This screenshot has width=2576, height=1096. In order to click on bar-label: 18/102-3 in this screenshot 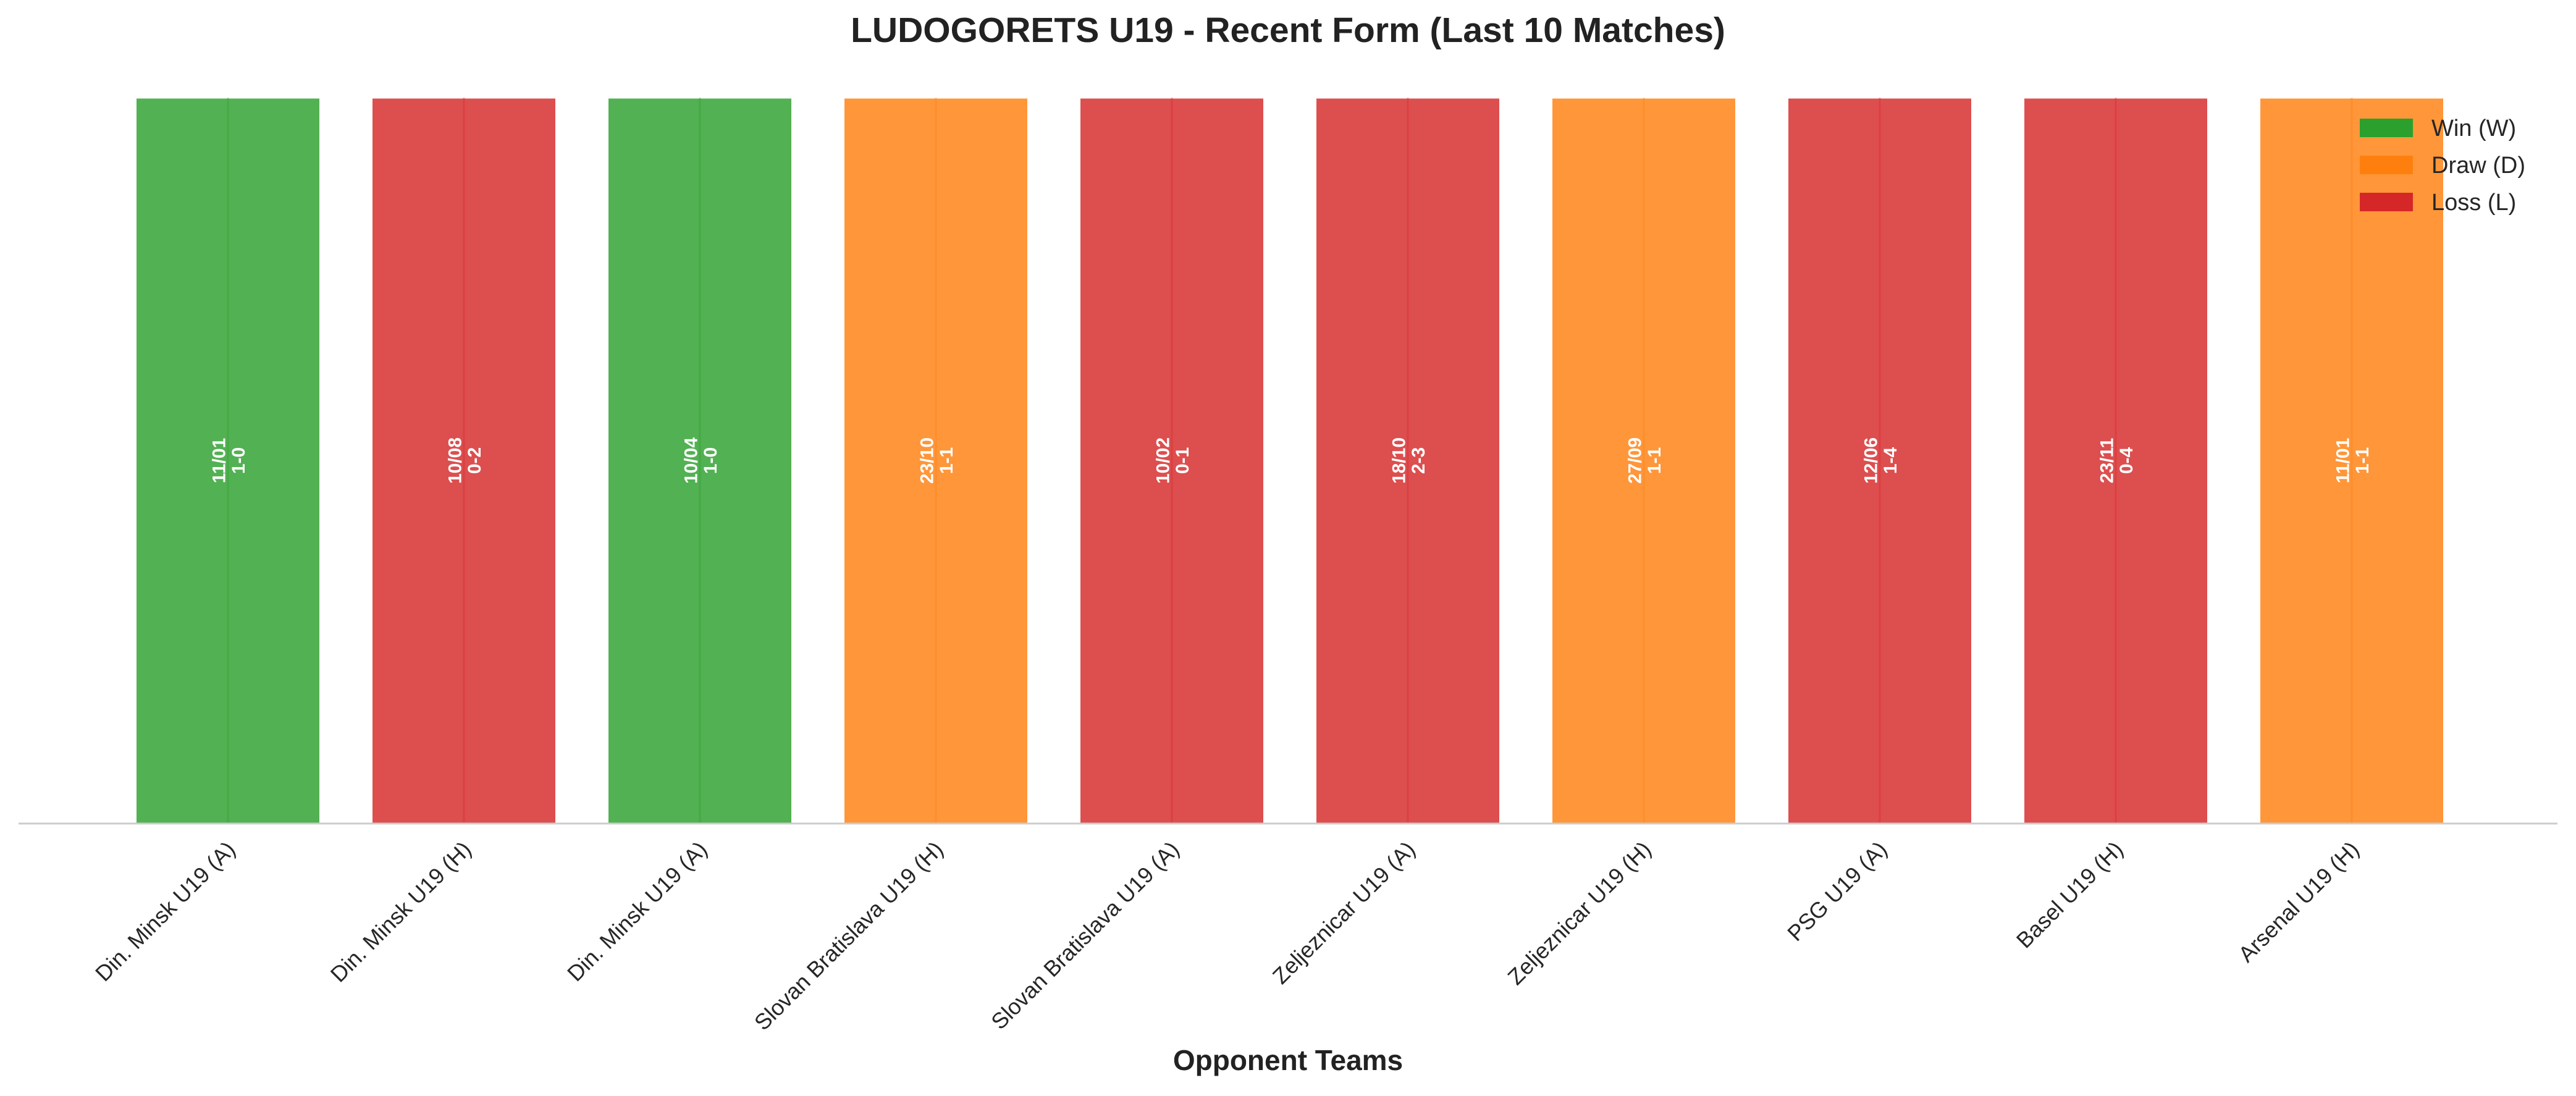, I will do `click(1409, 460)`.